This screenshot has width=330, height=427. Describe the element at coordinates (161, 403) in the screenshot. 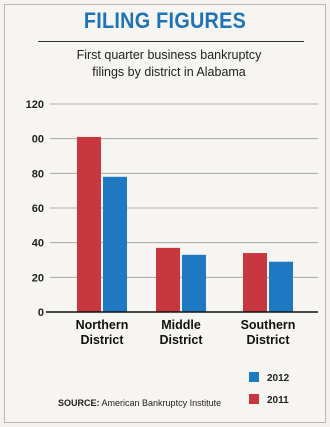

I see `source-text: American Bankruptcy Institute` at that location.